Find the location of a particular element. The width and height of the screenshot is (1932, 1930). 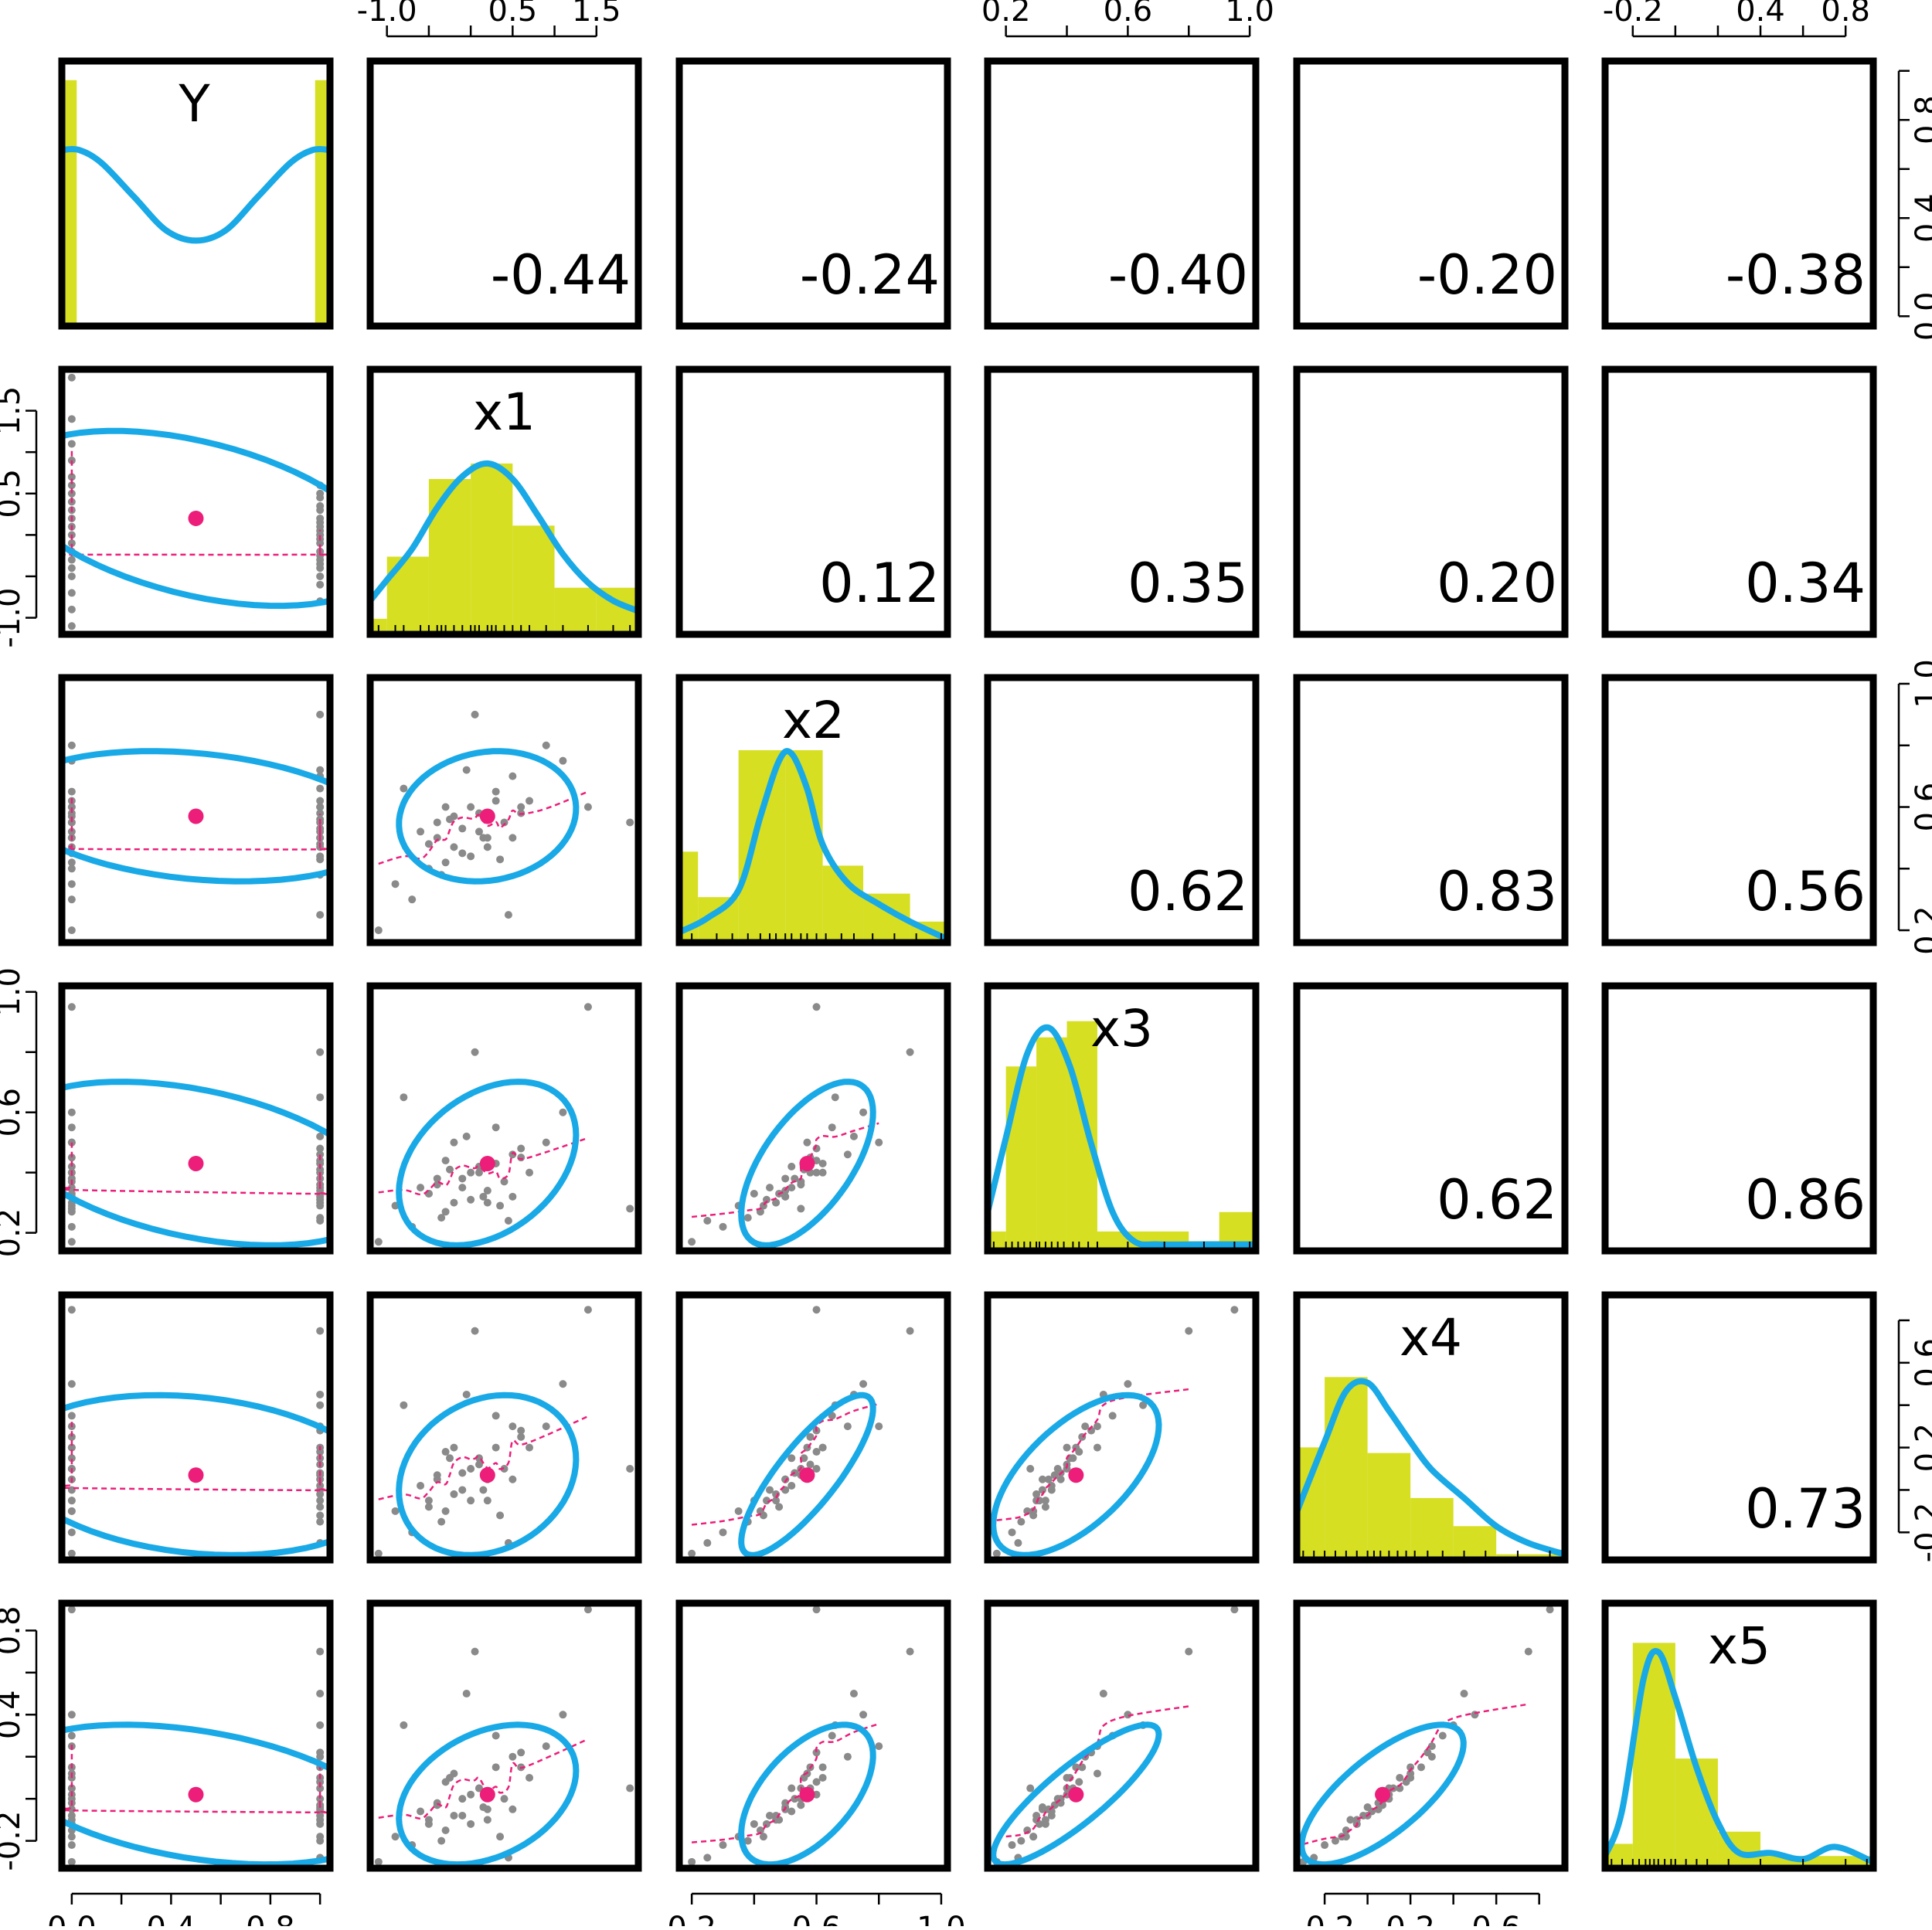

panel-x5-Y is located at coordinates (196, 1735).